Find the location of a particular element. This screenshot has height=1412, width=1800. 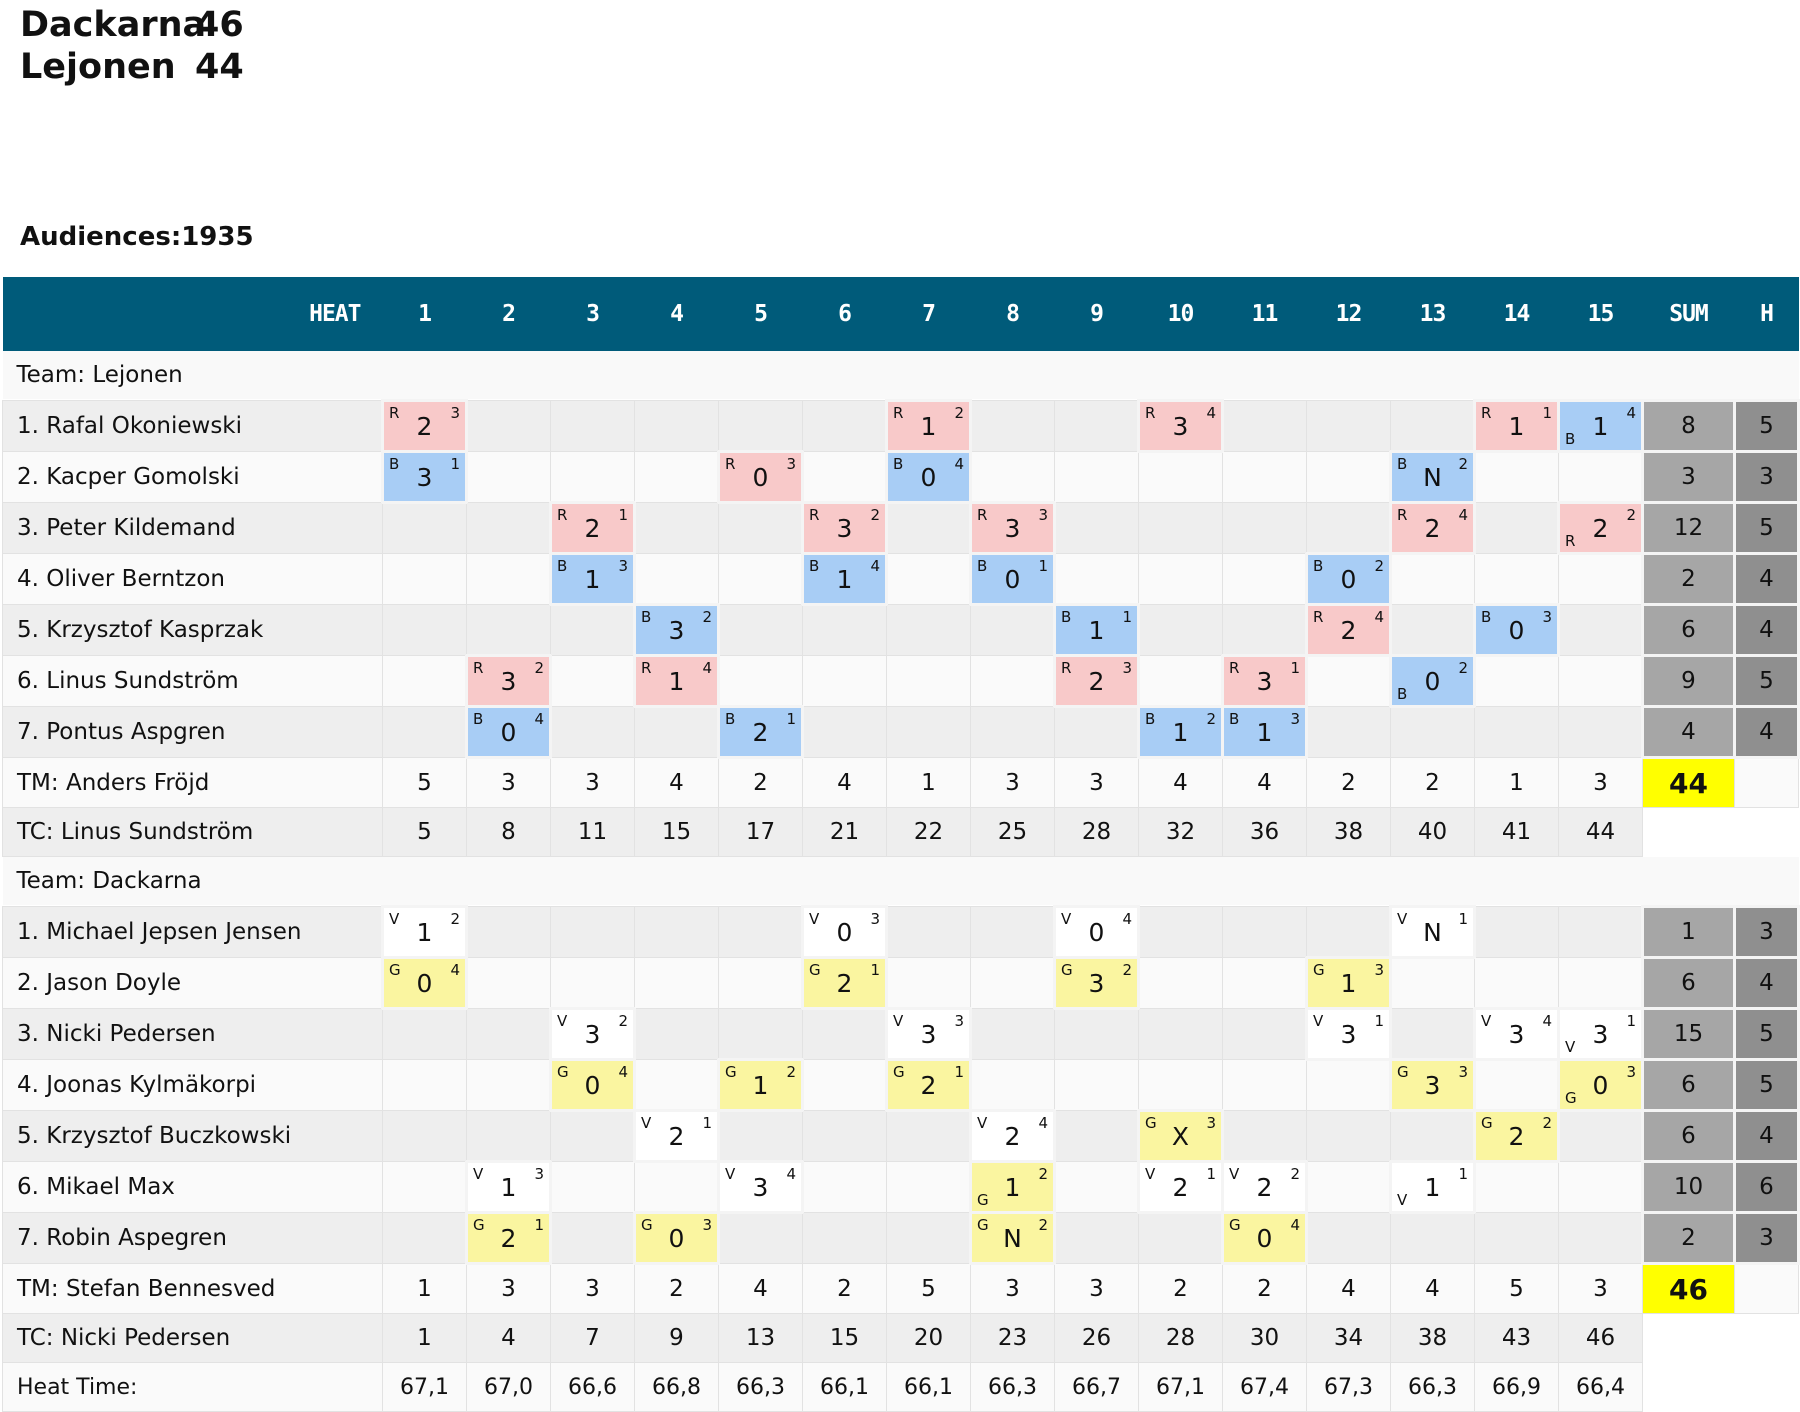

cumulative-points: 28 is located at coordinates (1096, 832).